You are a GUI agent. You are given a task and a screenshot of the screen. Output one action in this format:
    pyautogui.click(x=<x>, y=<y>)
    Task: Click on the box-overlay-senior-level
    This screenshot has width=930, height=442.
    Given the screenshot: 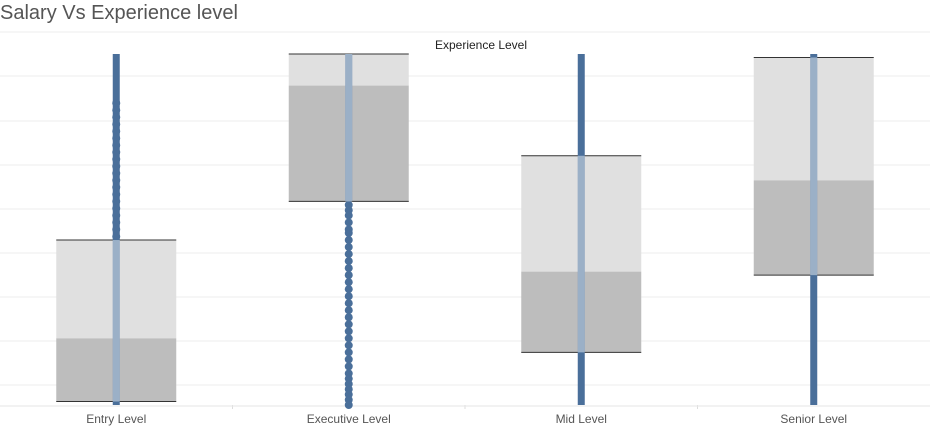 What is the action you would take?
    pyautogui.click(x=814, y=166)
    